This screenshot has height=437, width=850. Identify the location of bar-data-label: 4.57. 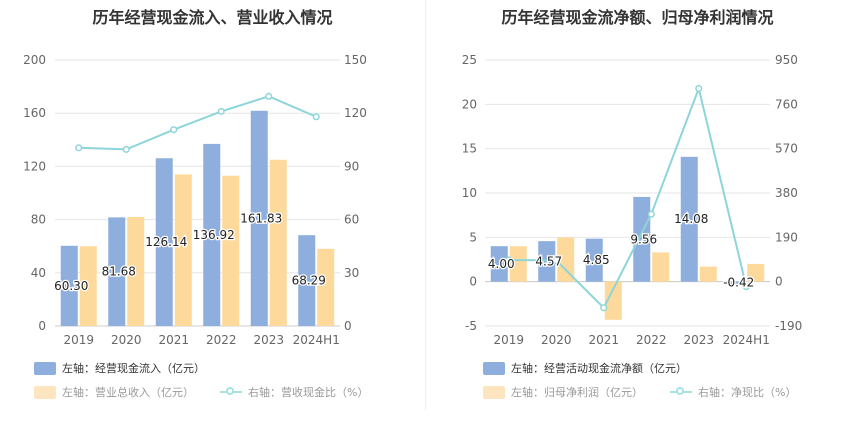
(548, 261).